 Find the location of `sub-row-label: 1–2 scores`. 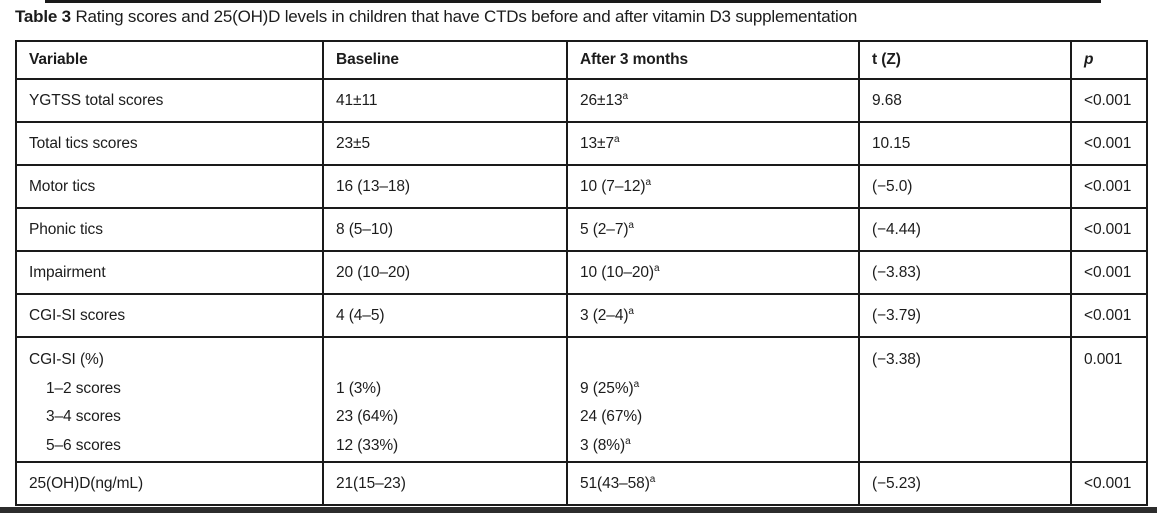

sub-row-label: 1–2 scores is located at coordinates (83, 388).